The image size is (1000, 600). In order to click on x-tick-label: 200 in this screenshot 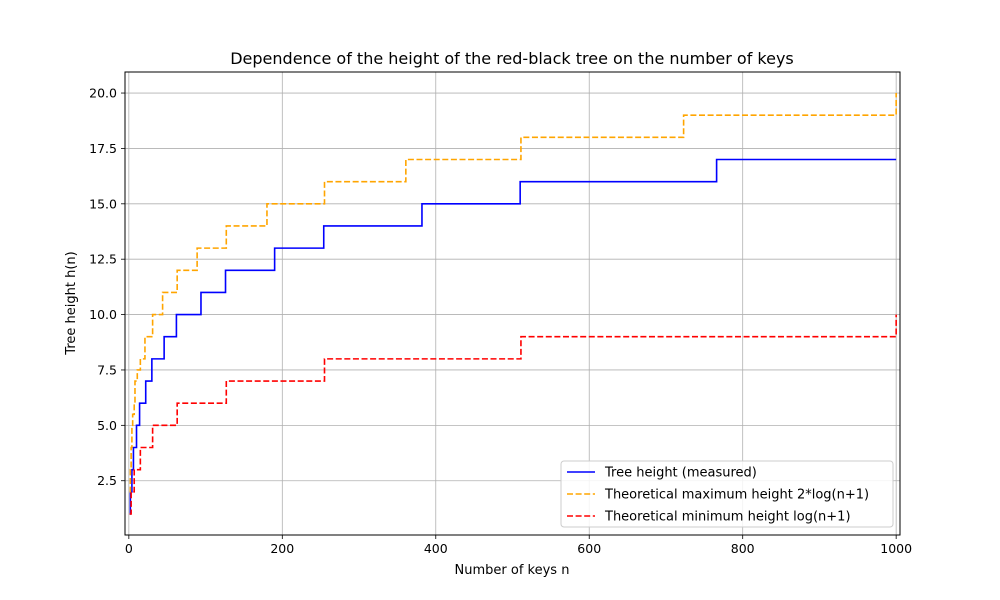, I will do `click(282, 548)`.